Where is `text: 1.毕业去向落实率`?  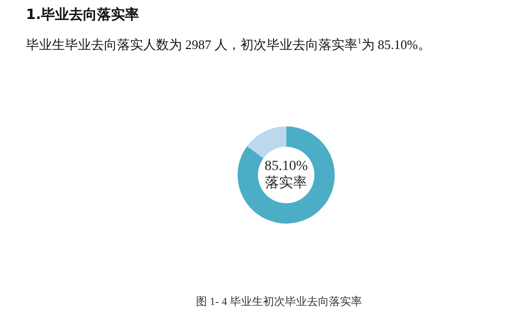 text: 1.毕业去向落实率 is located at coordinates (83, 15).